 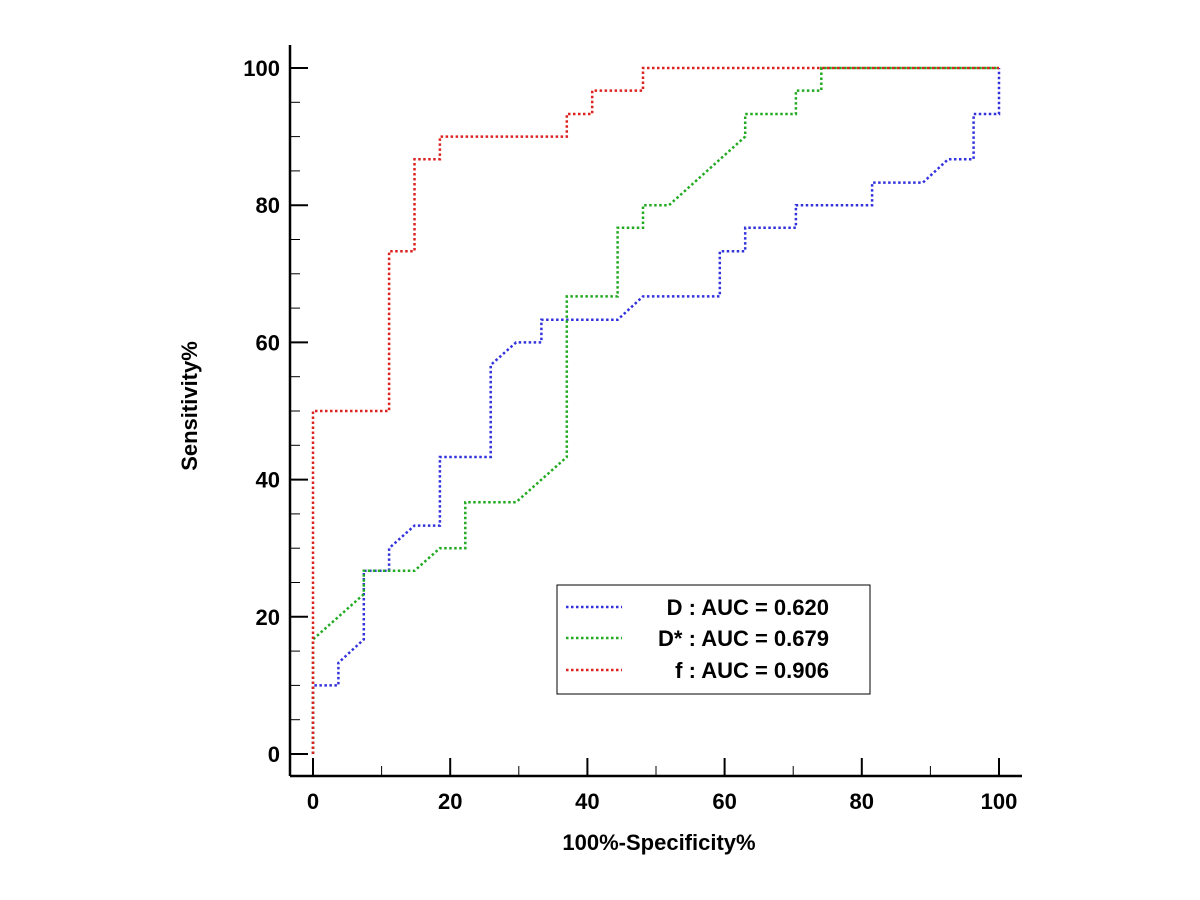 What do you see at coordinates (748, 607) in the screenshot?
I see `legend-label-d: D : AUC = 0.620` at bounding box center [748, 607].